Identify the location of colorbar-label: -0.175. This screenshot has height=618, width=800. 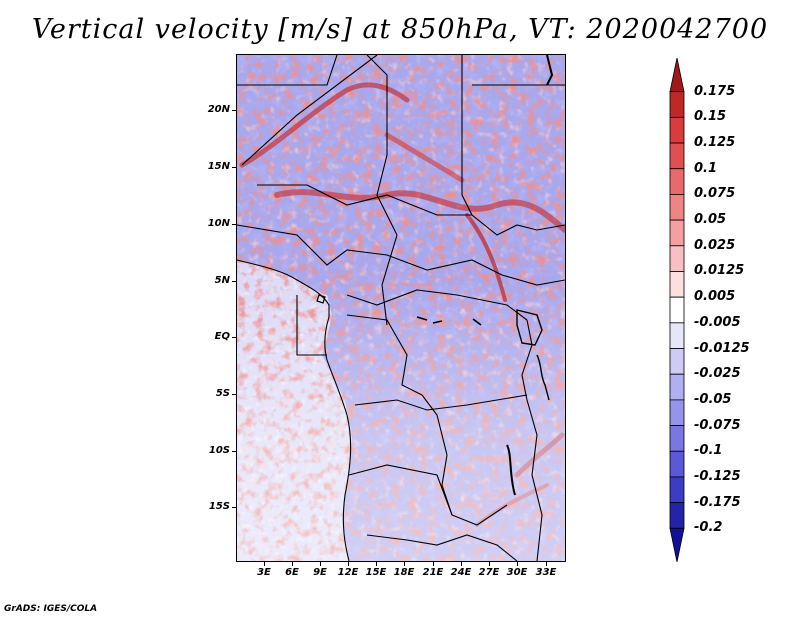
(717, 502).